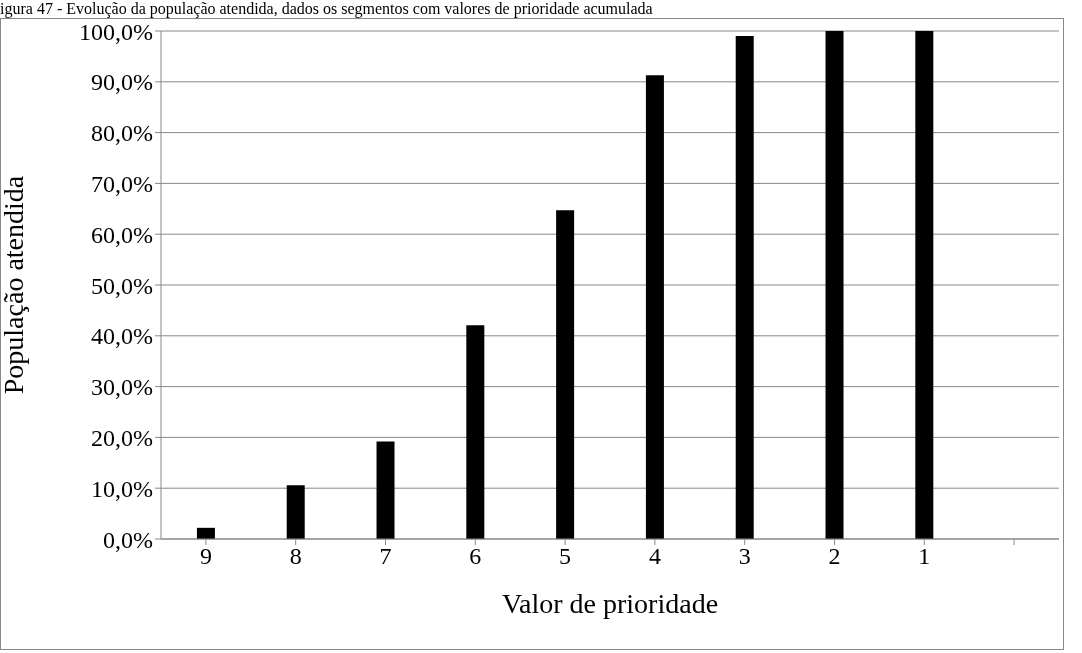  I want to click on chart-title: igura 47 - Evolução da população atendida, dados os segmentos com valores de prioridade acumulada, so click(327, 9).